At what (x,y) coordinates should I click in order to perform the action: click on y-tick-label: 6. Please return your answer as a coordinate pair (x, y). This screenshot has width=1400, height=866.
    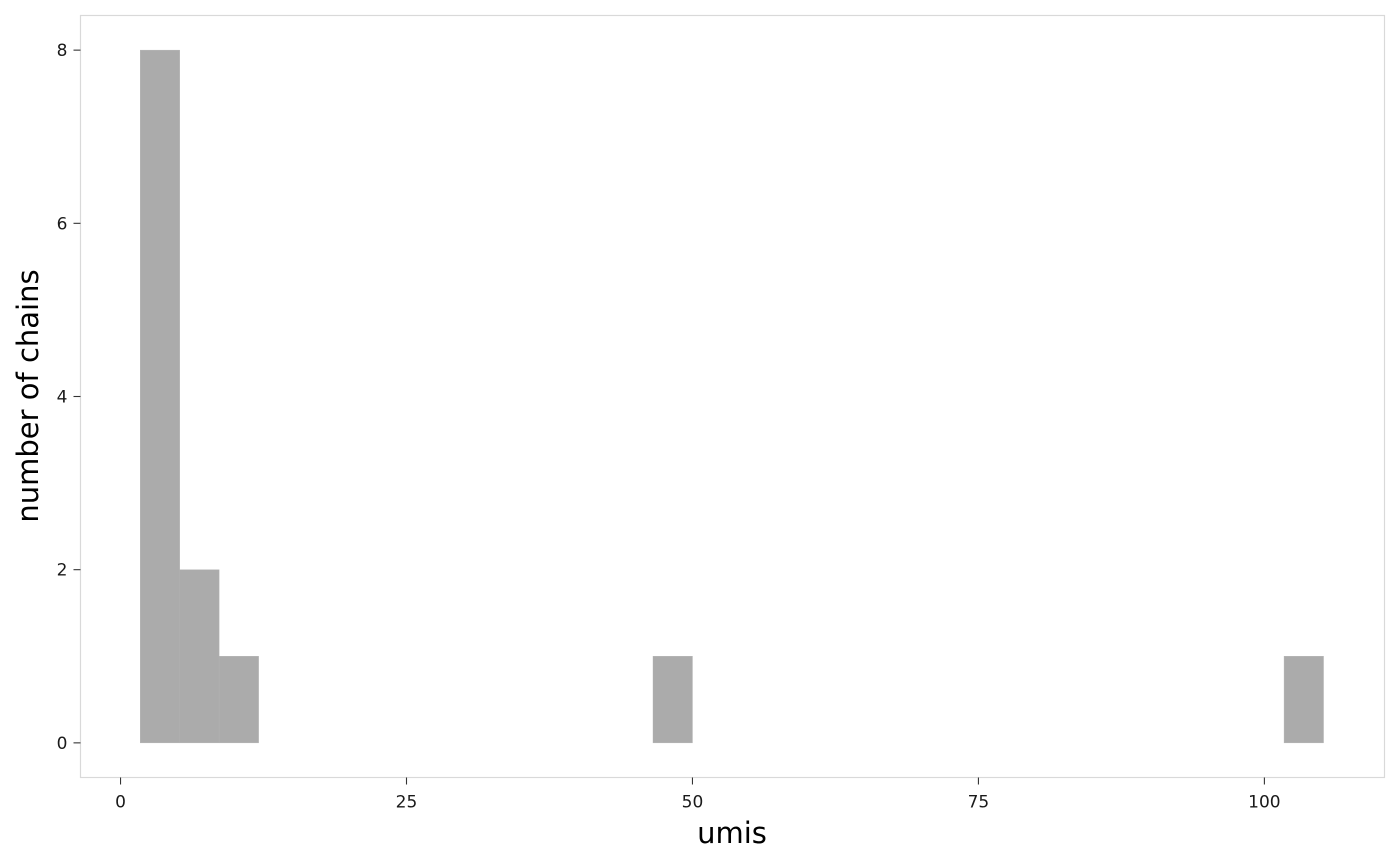
    Looking at the image, I should click on (62, 224).